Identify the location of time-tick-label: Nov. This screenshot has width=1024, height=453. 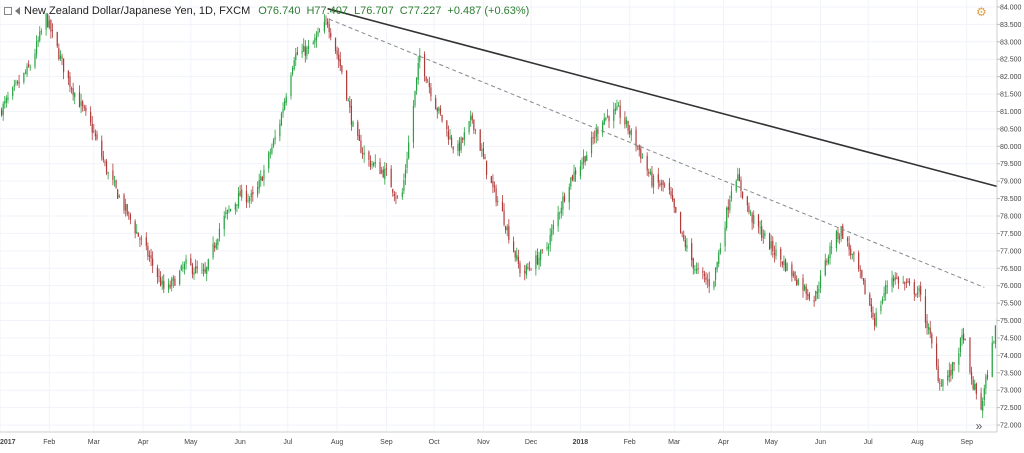
(483, 442).